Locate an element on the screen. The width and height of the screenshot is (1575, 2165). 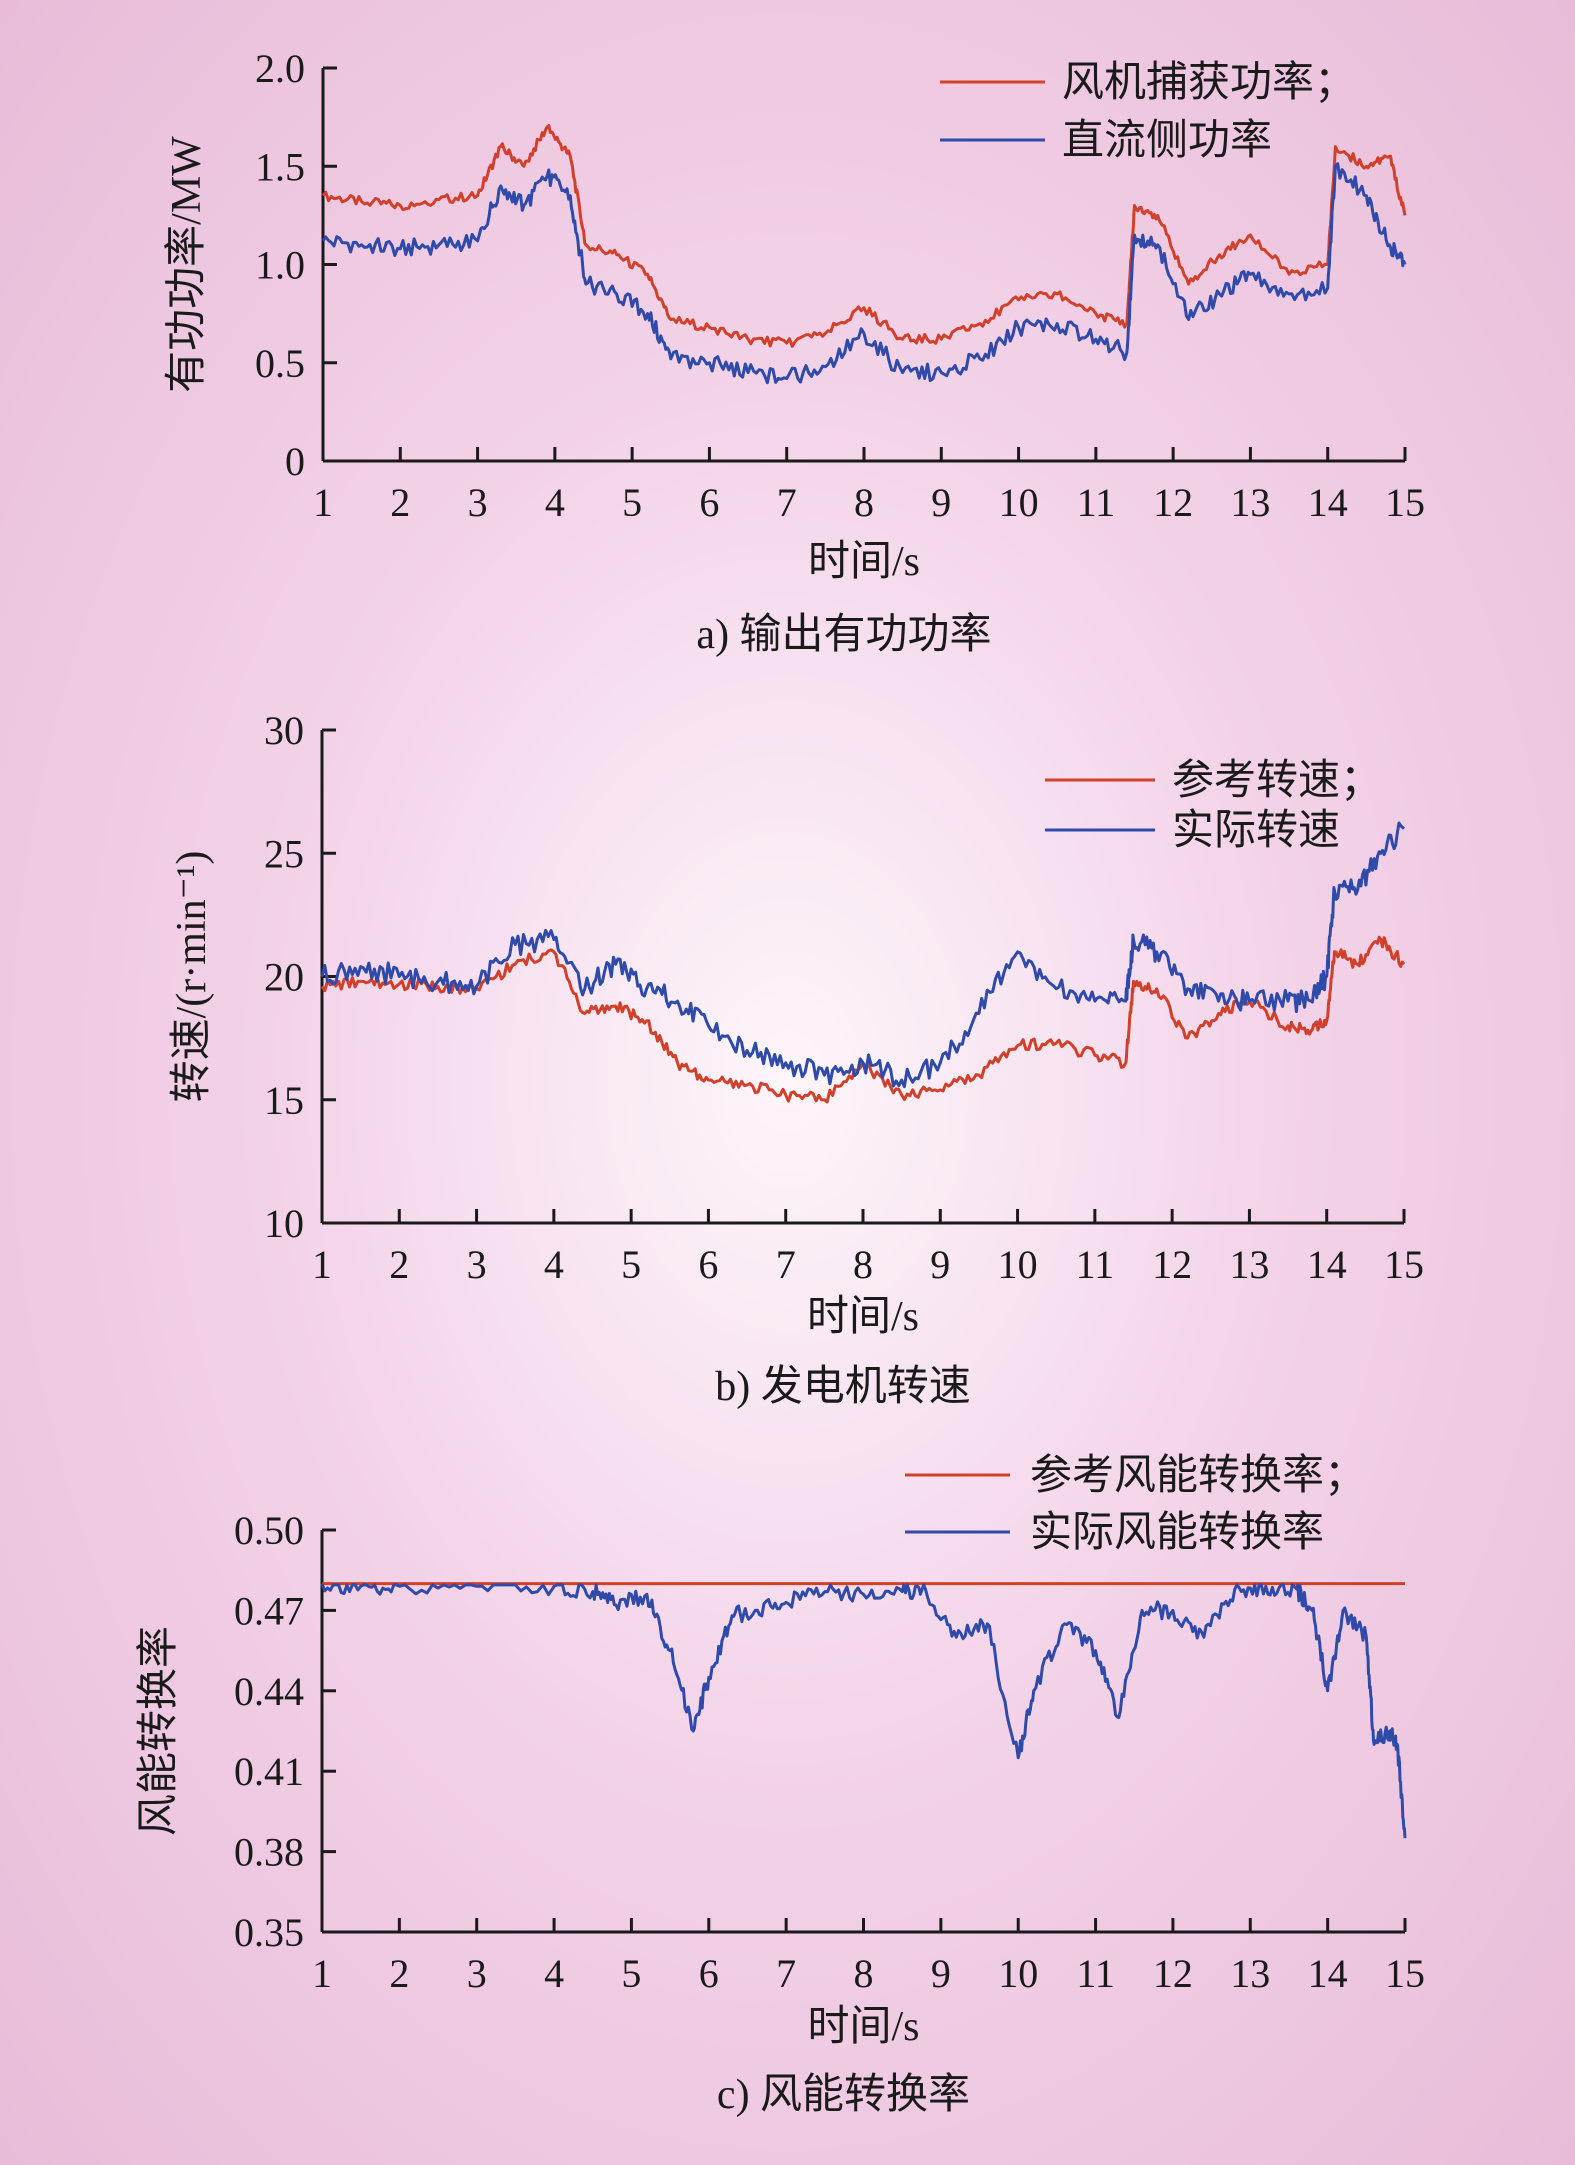
y-tick-label: 0.44 is located at coordinates (269, 1691).